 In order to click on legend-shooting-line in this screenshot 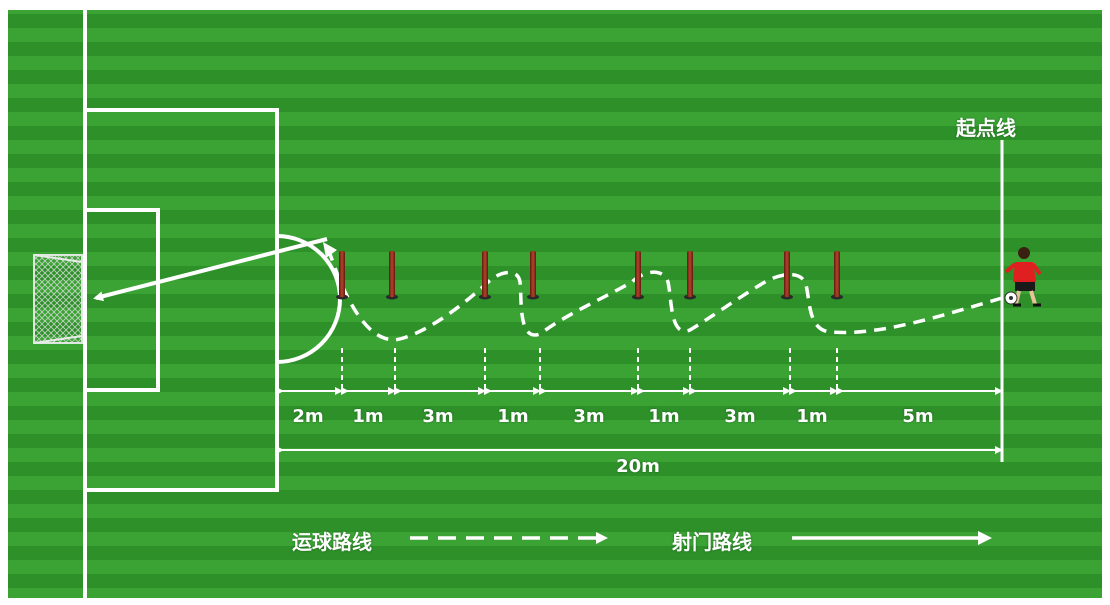, I will do `click(892, 538)`.